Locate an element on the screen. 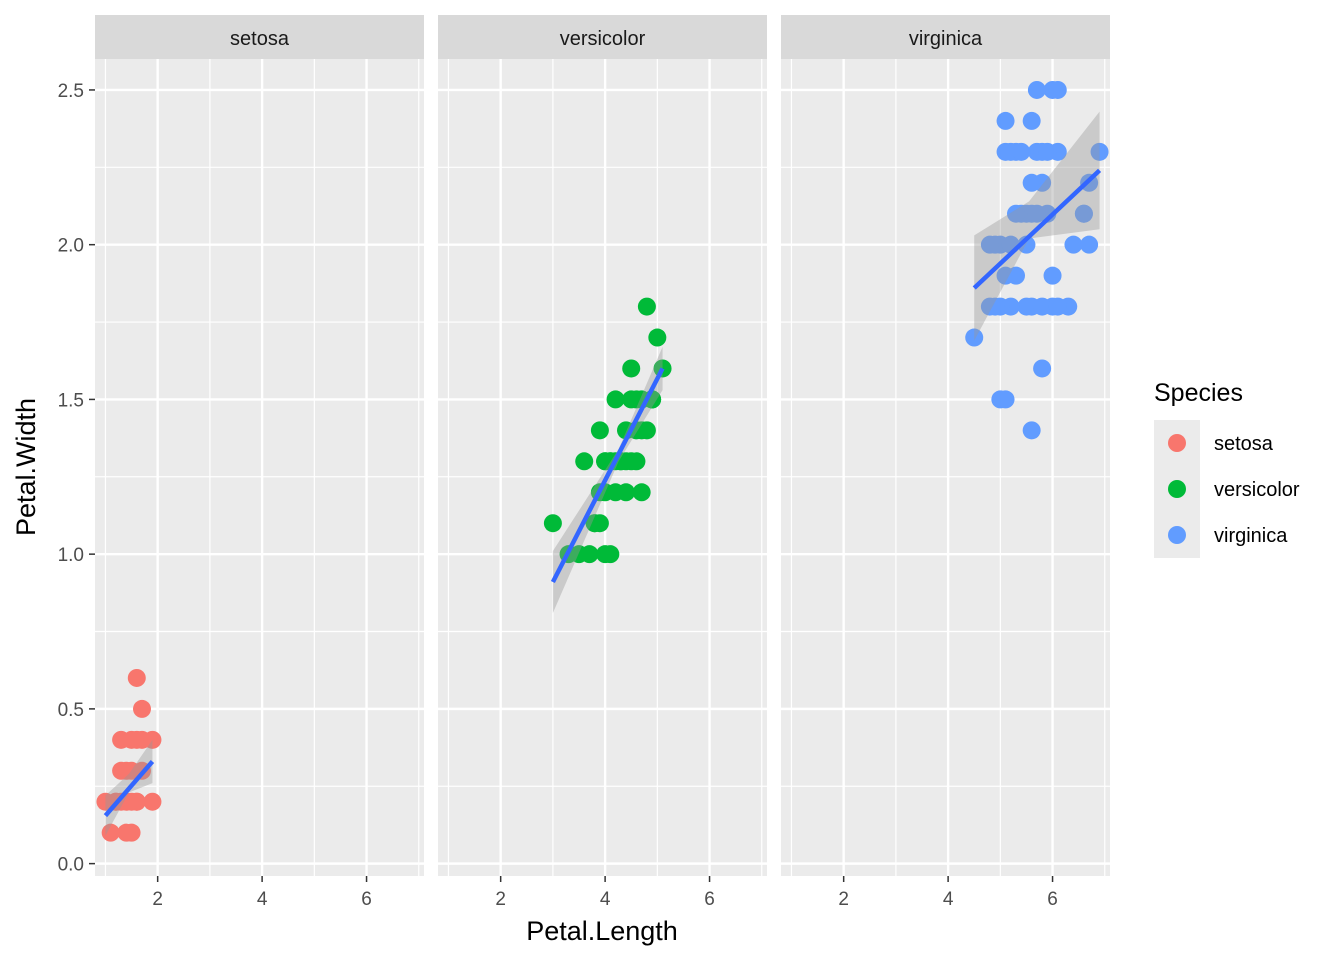 The height and width of the screenshot is (960, 1344). y-axis-title: Petal.Width is located at coordinates (26, 467).